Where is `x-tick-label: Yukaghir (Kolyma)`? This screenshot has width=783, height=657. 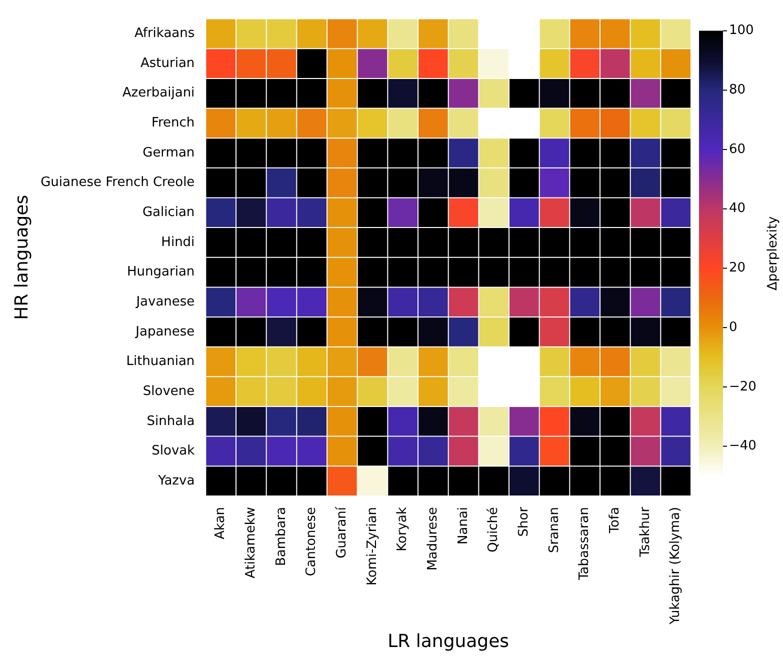 x-tick-label: Yukaghir (Kolyma) is located at coordinates (676, 566).